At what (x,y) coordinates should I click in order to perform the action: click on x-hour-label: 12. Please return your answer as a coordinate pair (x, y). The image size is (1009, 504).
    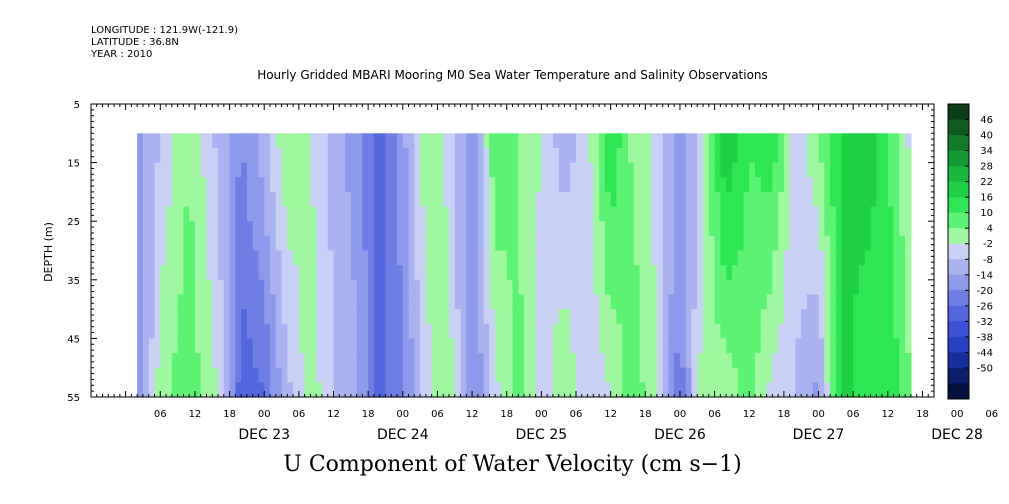
    Looking at the image, I should click on (610, 414).